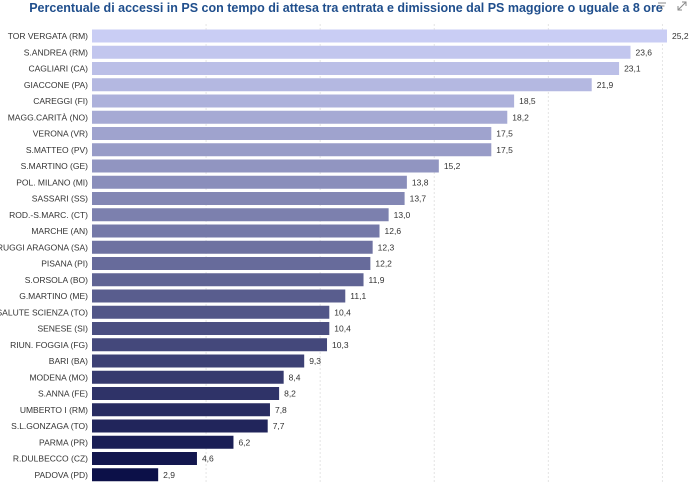 The image size is (692, 484). Describe the element at coordinates (44, 312) in the screenshot. I see `category-label: SALUTE SCIENZA (TO)` at that location.